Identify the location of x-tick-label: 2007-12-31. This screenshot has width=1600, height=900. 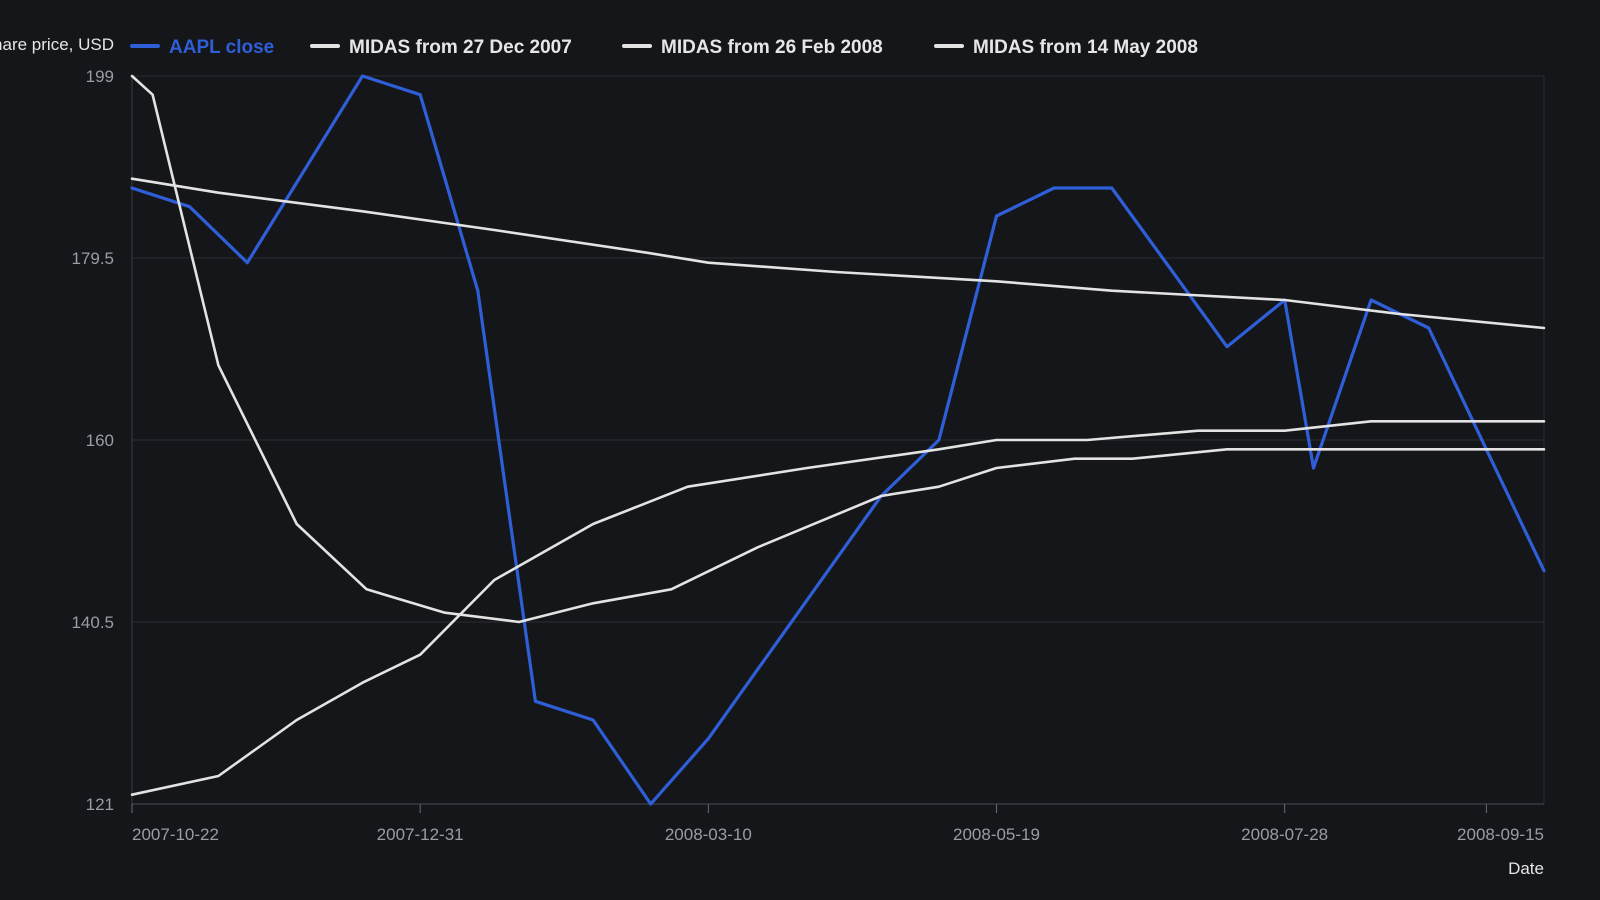
(420, 834).